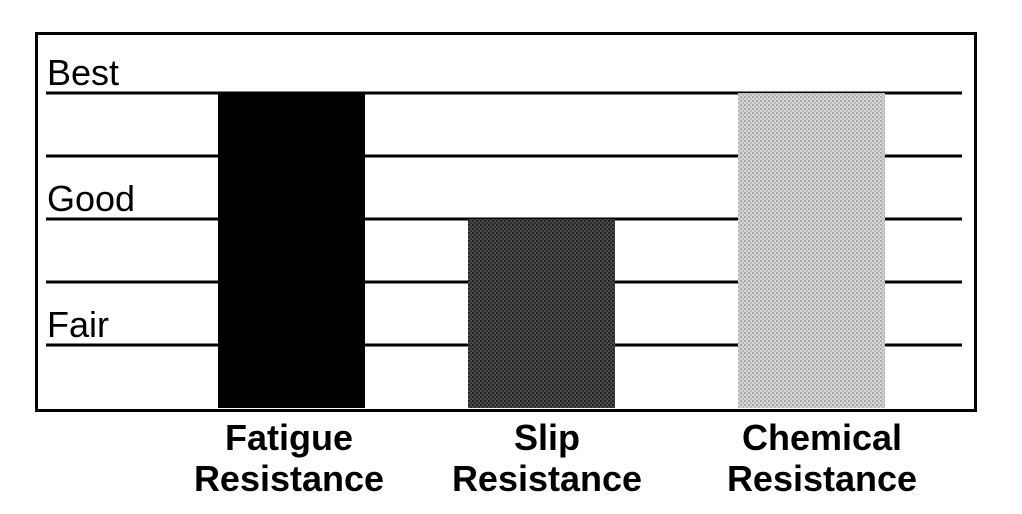  I want to click on category-label: Fatigue Resistance, so click(289, 458).